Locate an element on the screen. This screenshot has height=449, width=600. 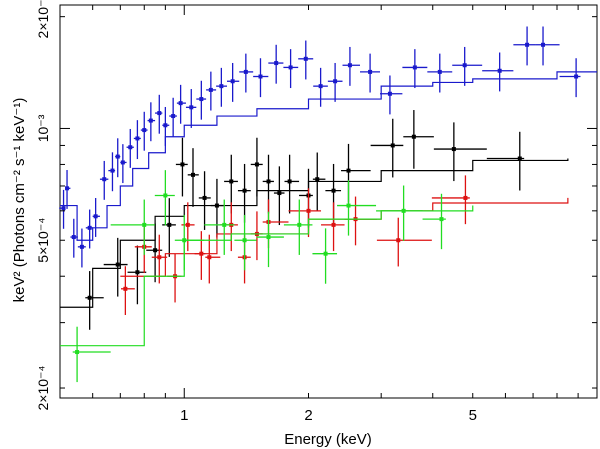
x-tick-label: 5 is located at coordinates (473, 415).